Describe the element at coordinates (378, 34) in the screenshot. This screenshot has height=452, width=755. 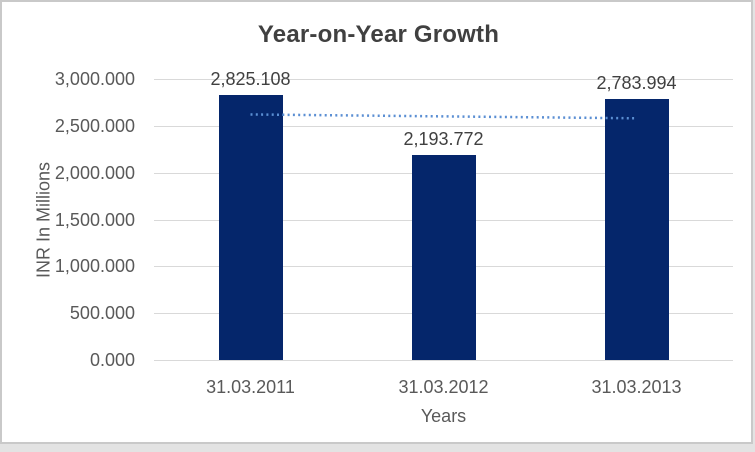
I see `chart-title: Year-on-Year Growth` at that location.